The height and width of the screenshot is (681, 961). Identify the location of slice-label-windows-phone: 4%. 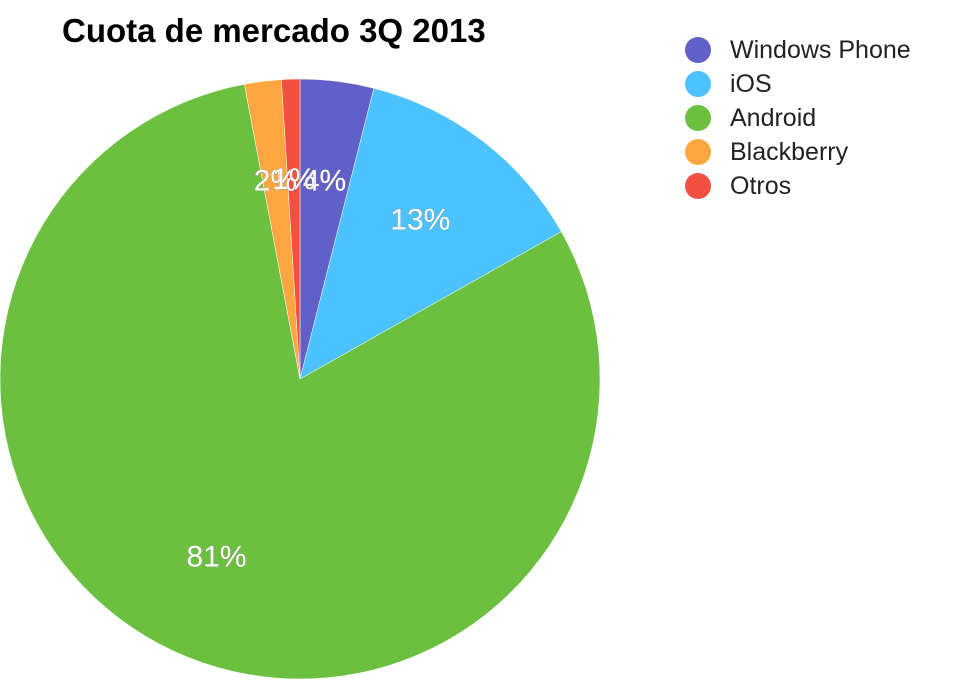
(324, 180).